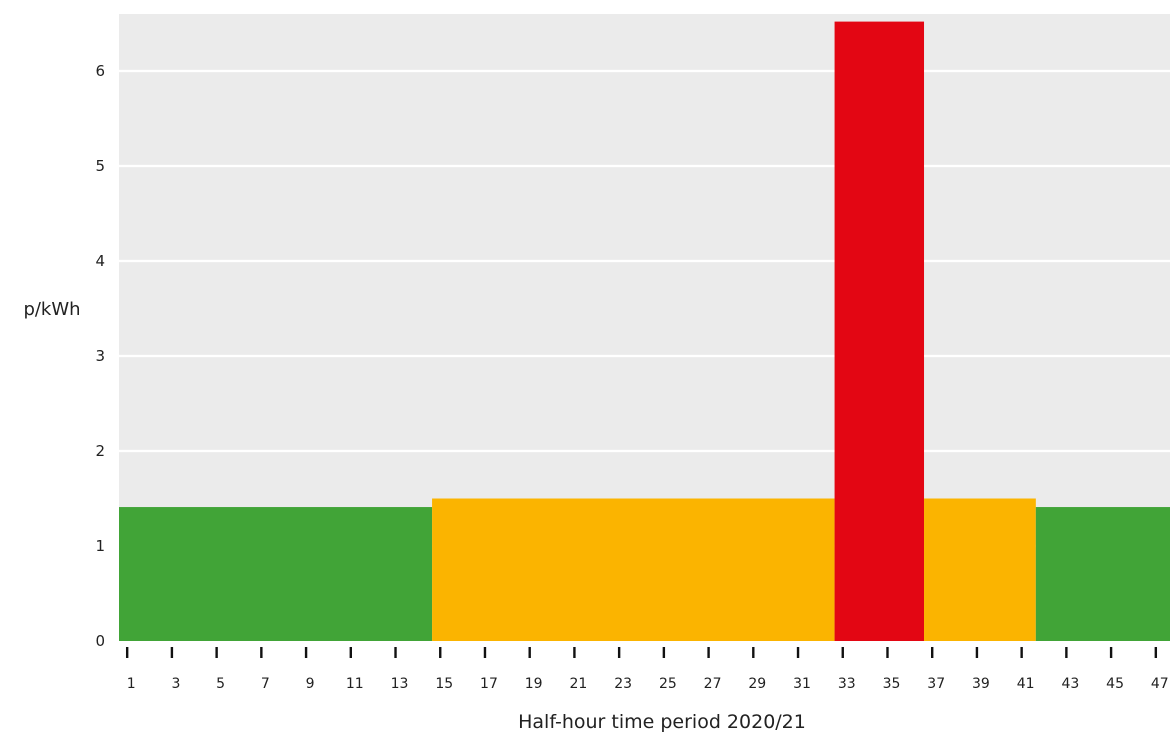 This screenshot has height=739, width=1170. What do you see at coordinates (444, 684) in the screenshot?
I see `x-tick-label: 15` at bounding box center [444, 684].